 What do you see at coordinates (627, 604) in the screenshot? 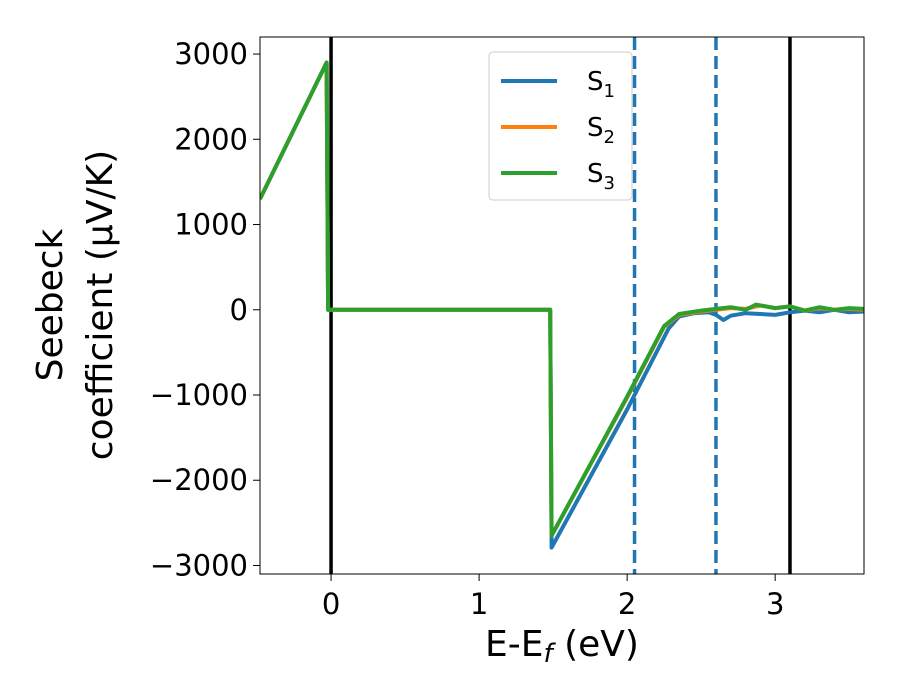
I see `x-tick-label: 2` at bounding box center [627, 604].